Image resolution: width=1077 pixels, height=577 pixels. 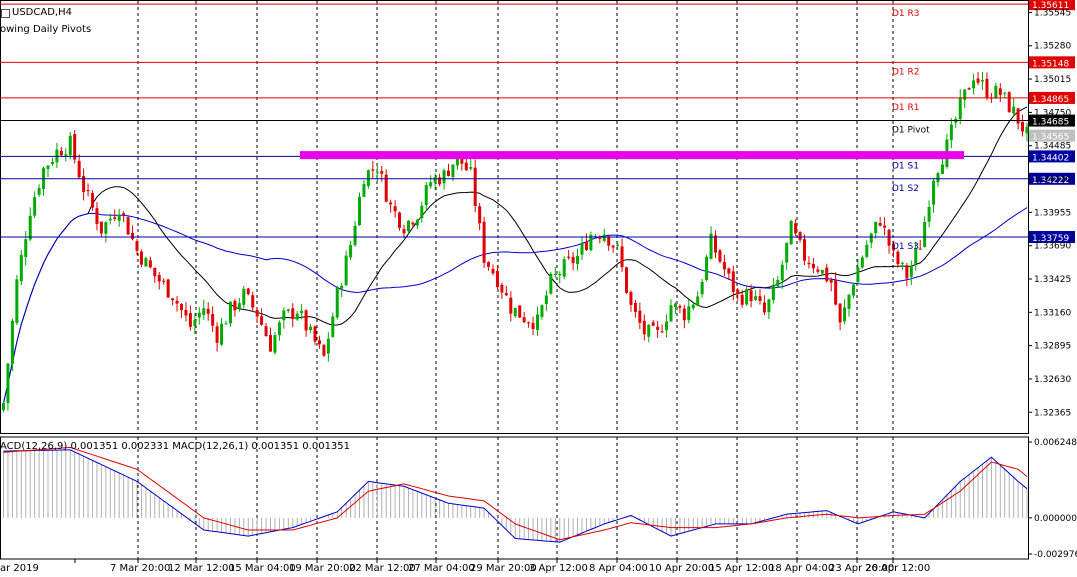 I want to click on chart-window-icon, so click(x=5, y=13).